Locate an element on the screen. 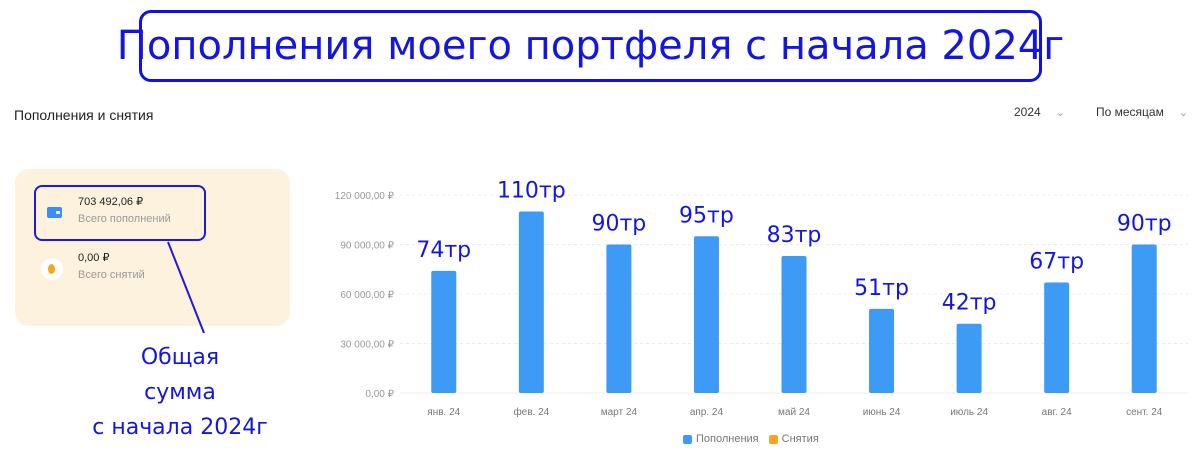 This screenshot has height=461, width=1200. x-tick-label: сент. 24 is located at coordinates (1144, 412).